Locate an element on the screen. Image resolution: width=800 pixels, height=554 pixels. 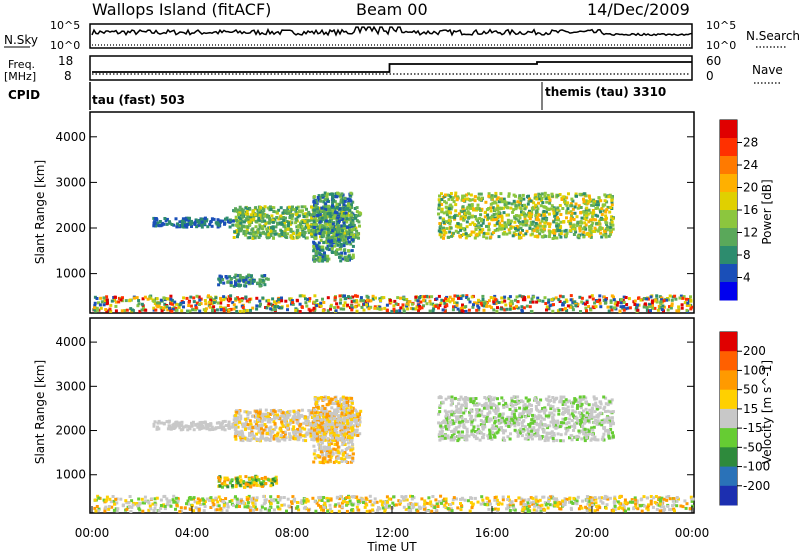
noise-frame is located at coordinates (391, 36).